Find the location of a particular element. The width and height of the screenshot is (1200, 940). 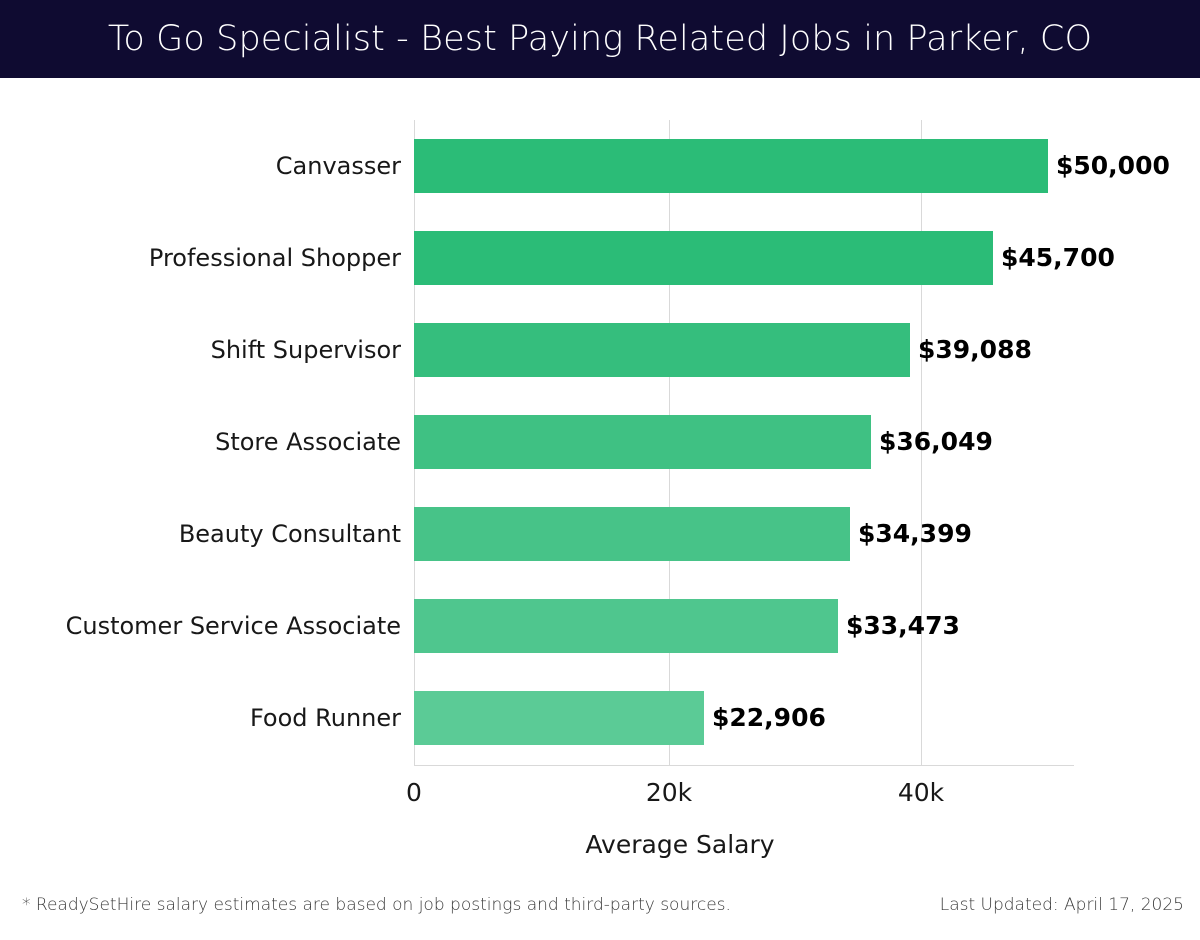

table-row: Store Associate $36,049 is located at coordinates (600, 442).